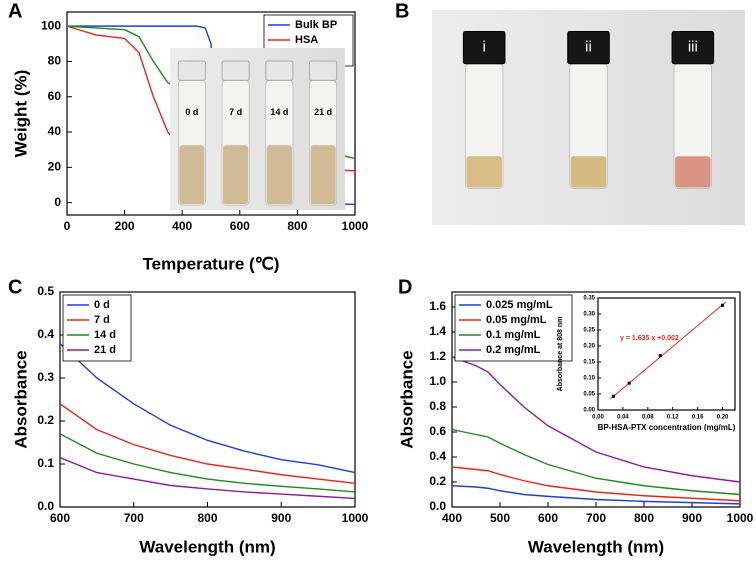 Image resolution: width=756 pixels, height=561 pixels. I want to click on legend-label: Bulk BP, so click(316, 25).